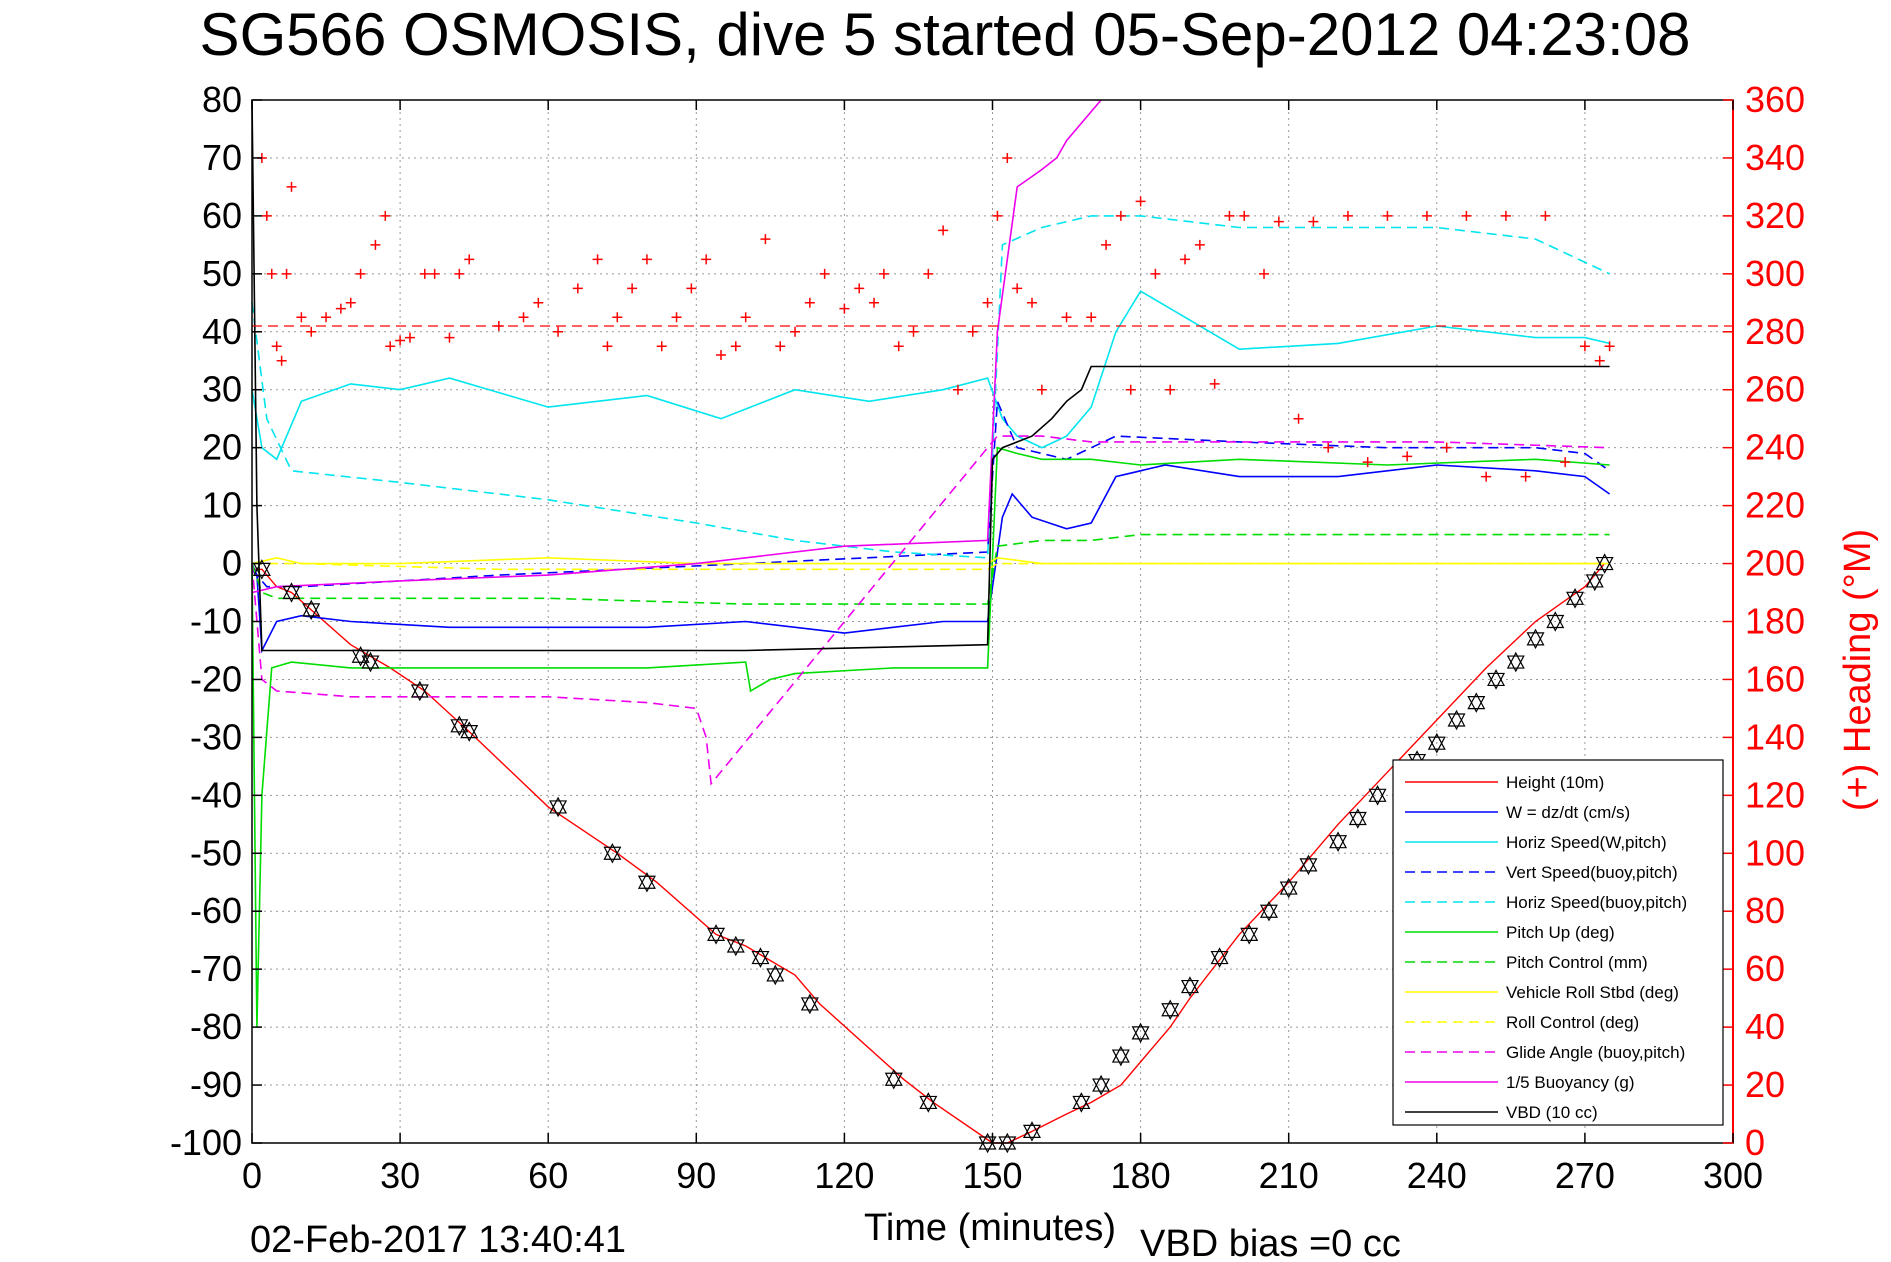  What do you see at coordinates (1270, 1242) in the screenshot?
I see `footer-vbd-bias: VBD bias =0 cc` at bounding box center [1270, 1242].